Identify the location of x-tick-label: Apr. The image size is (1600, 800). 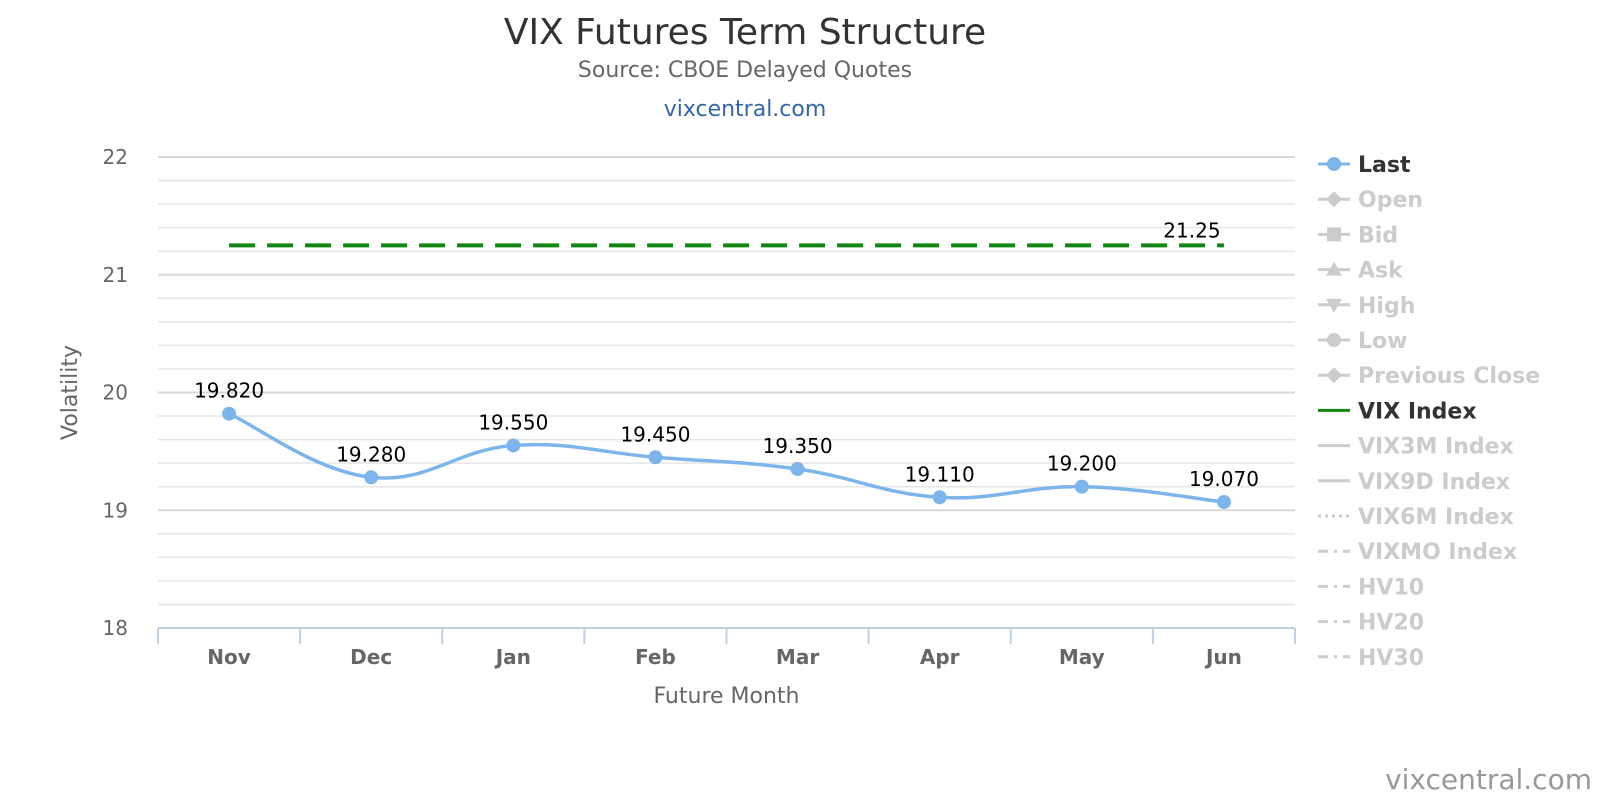
(940, 657).